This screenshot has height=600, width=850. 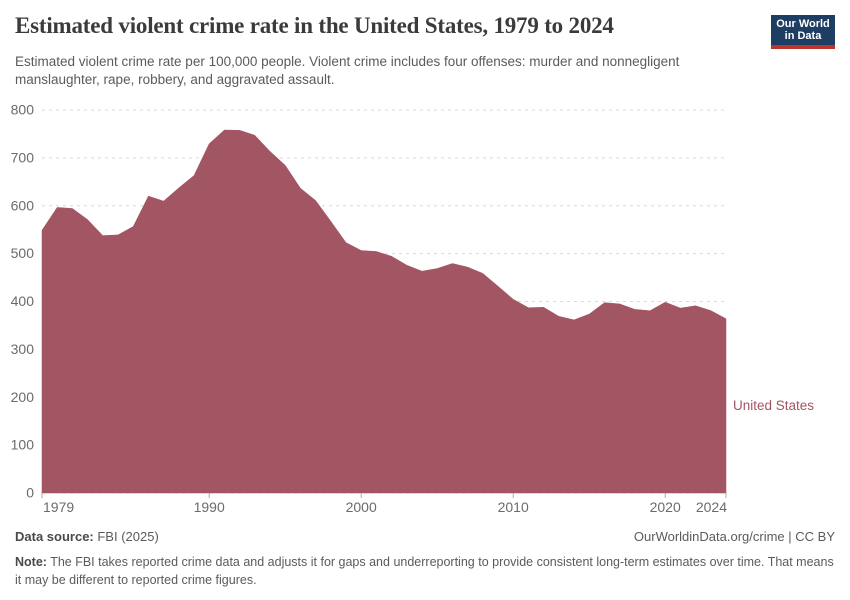 I want to click on y-axis-tick-label: 800, so click(x=23, y=110).